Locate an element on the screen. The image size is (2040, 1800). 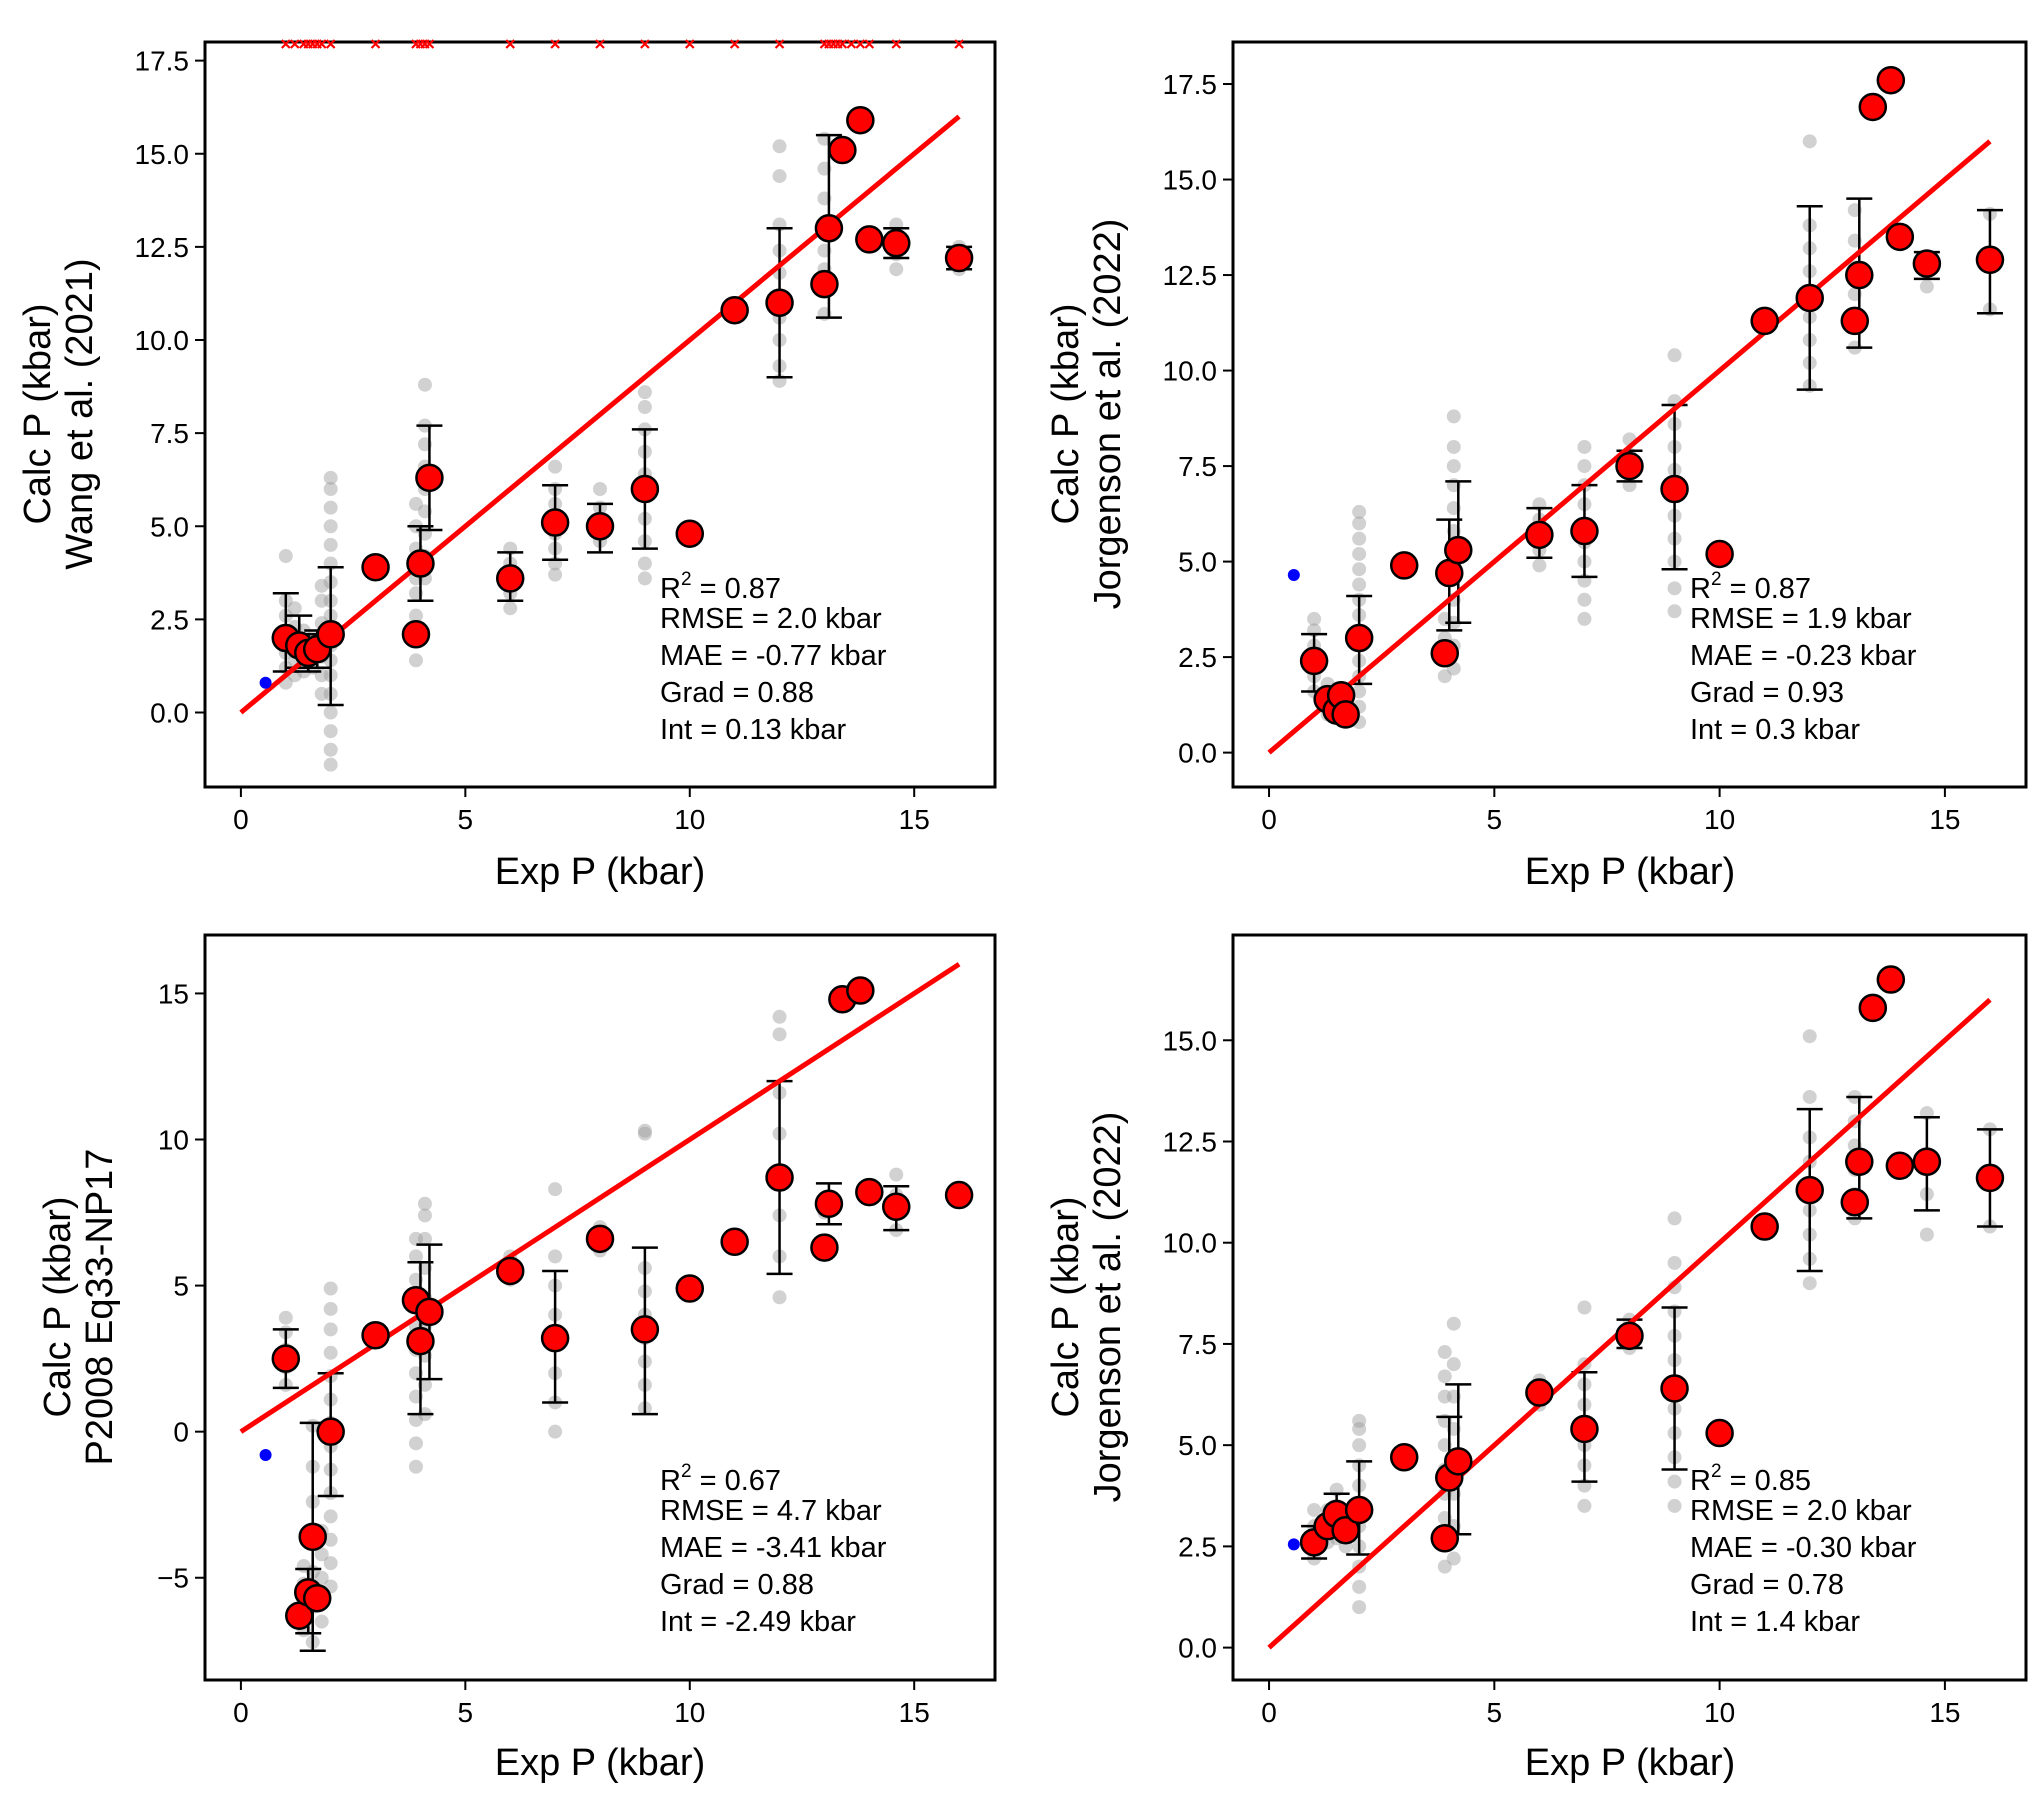
fit-line is located at coordinates (600, 1198).